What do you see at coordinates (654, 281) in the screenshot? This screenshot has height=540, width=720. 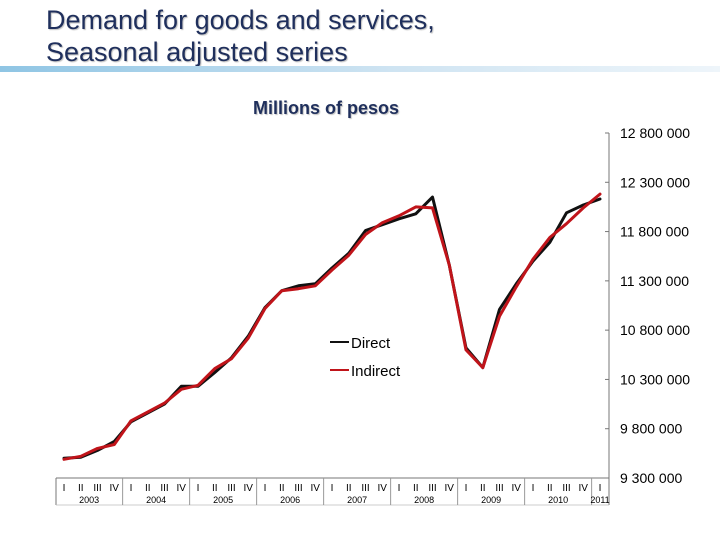 I see `y-tick-label: 11 300 000` at bounding box center [654, 281].